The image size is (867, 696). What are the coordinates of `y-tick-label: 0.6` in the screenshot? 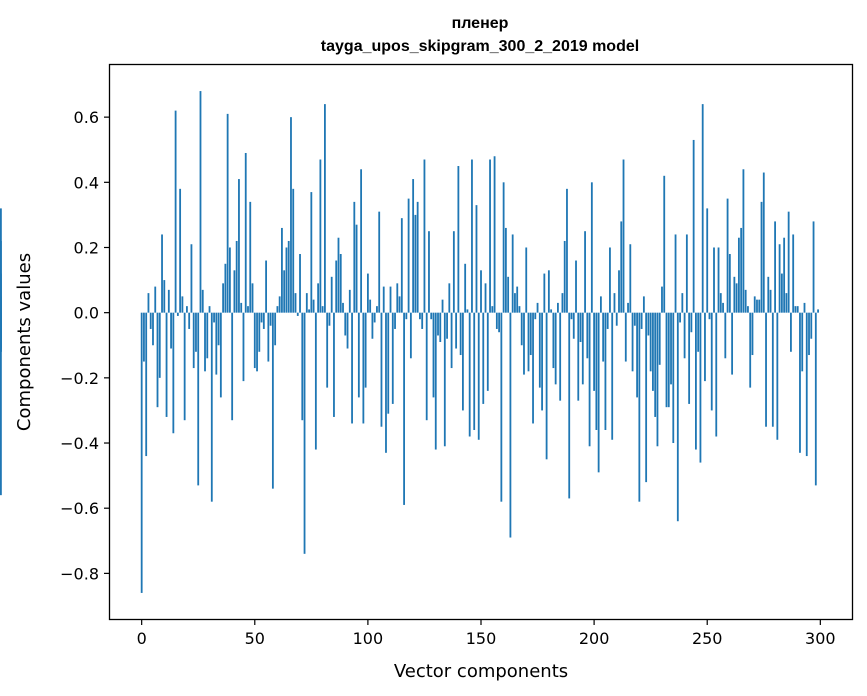 It's located at (86, 117).